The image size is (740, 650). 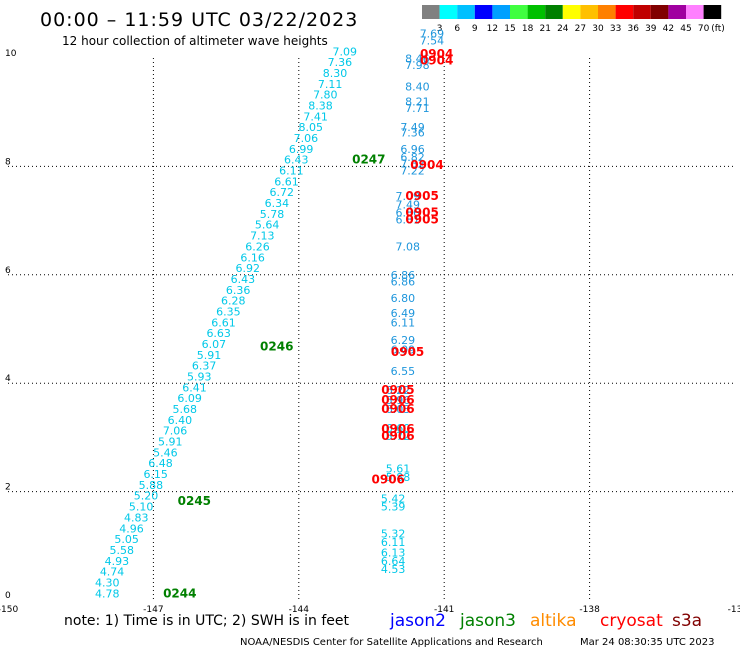 I want to click on wave-height-label: 5.96, so click(x=398, y=400).